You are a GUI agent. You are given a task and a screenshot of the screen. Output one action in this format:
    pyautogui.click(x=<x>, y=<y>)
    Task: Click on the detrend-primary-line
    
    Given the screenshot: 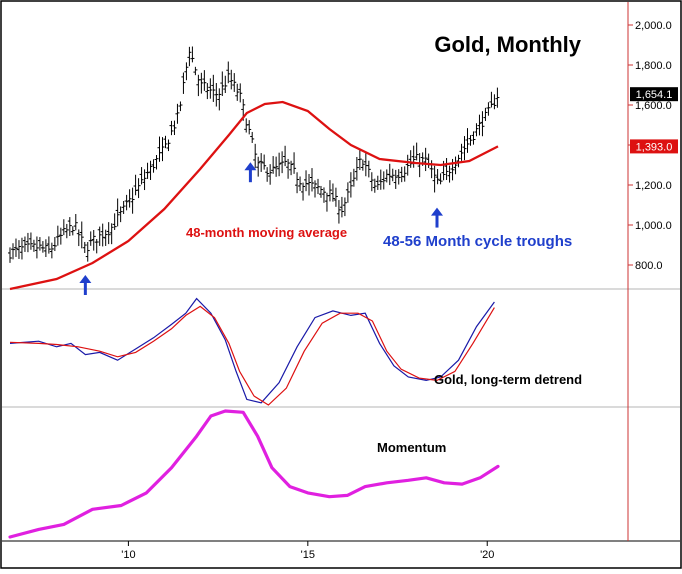 What is the action you would take?
    pyautogui.click(x=252, y=350)
    